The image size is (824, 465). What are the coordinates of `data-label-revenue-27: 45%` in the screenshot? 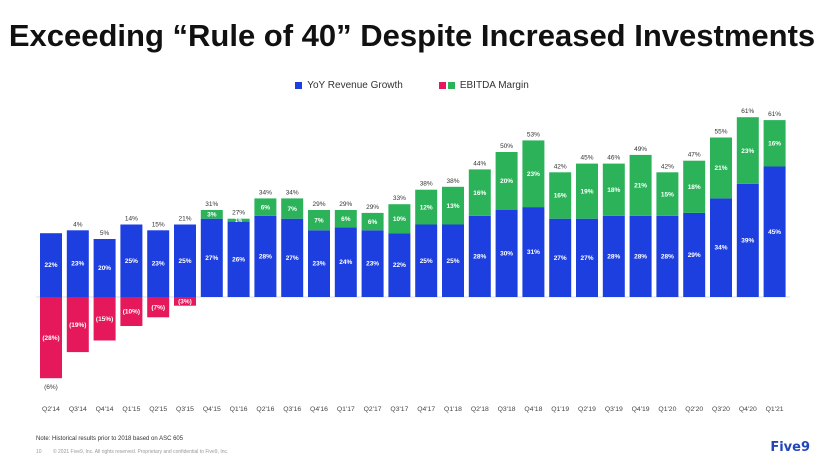 It's located at (774, 232).